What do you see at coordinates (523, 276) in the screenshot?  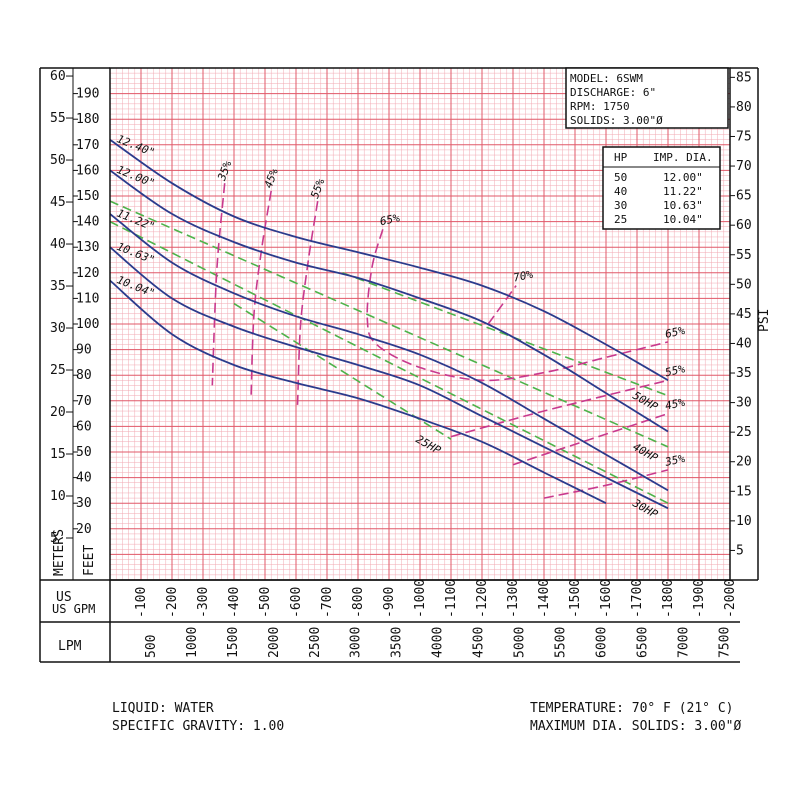 I see `efficiency-curve-label: 70%` at bounding box center [523, 276].